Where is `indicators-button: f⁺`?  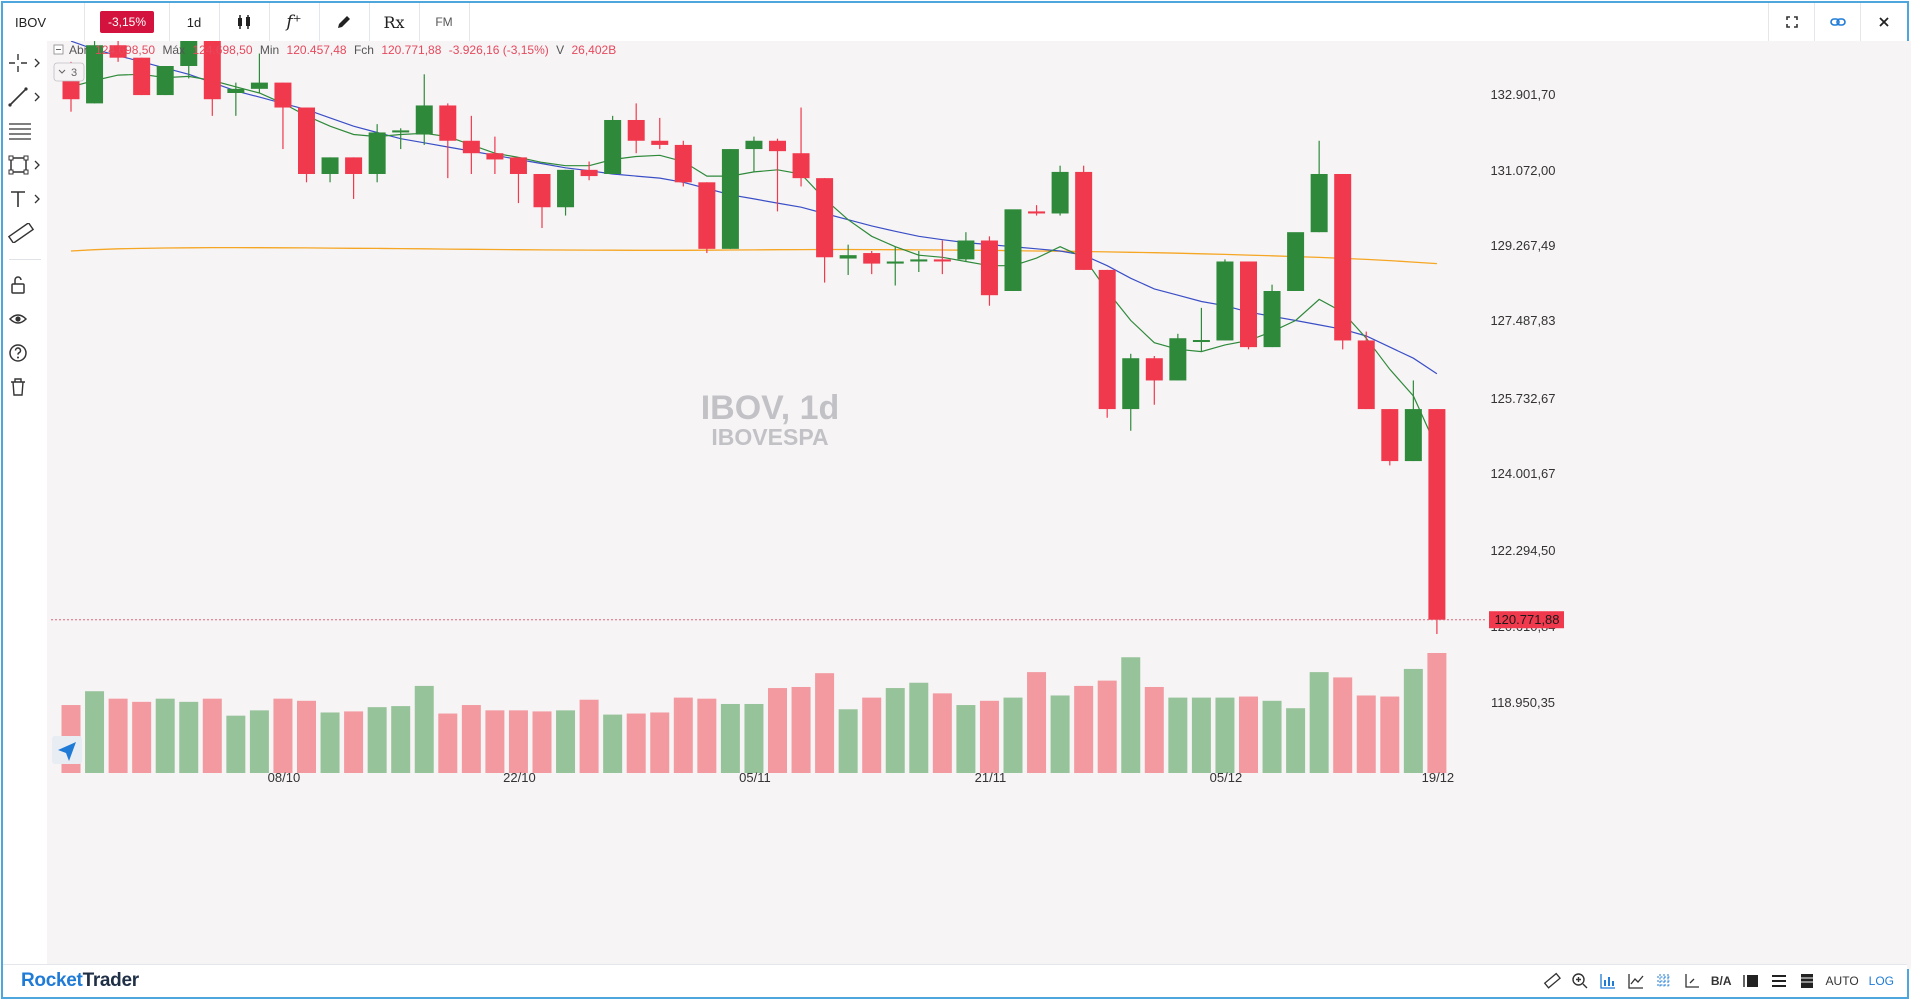 indicators-button: f⁺ is located at coordinates (294, 22).